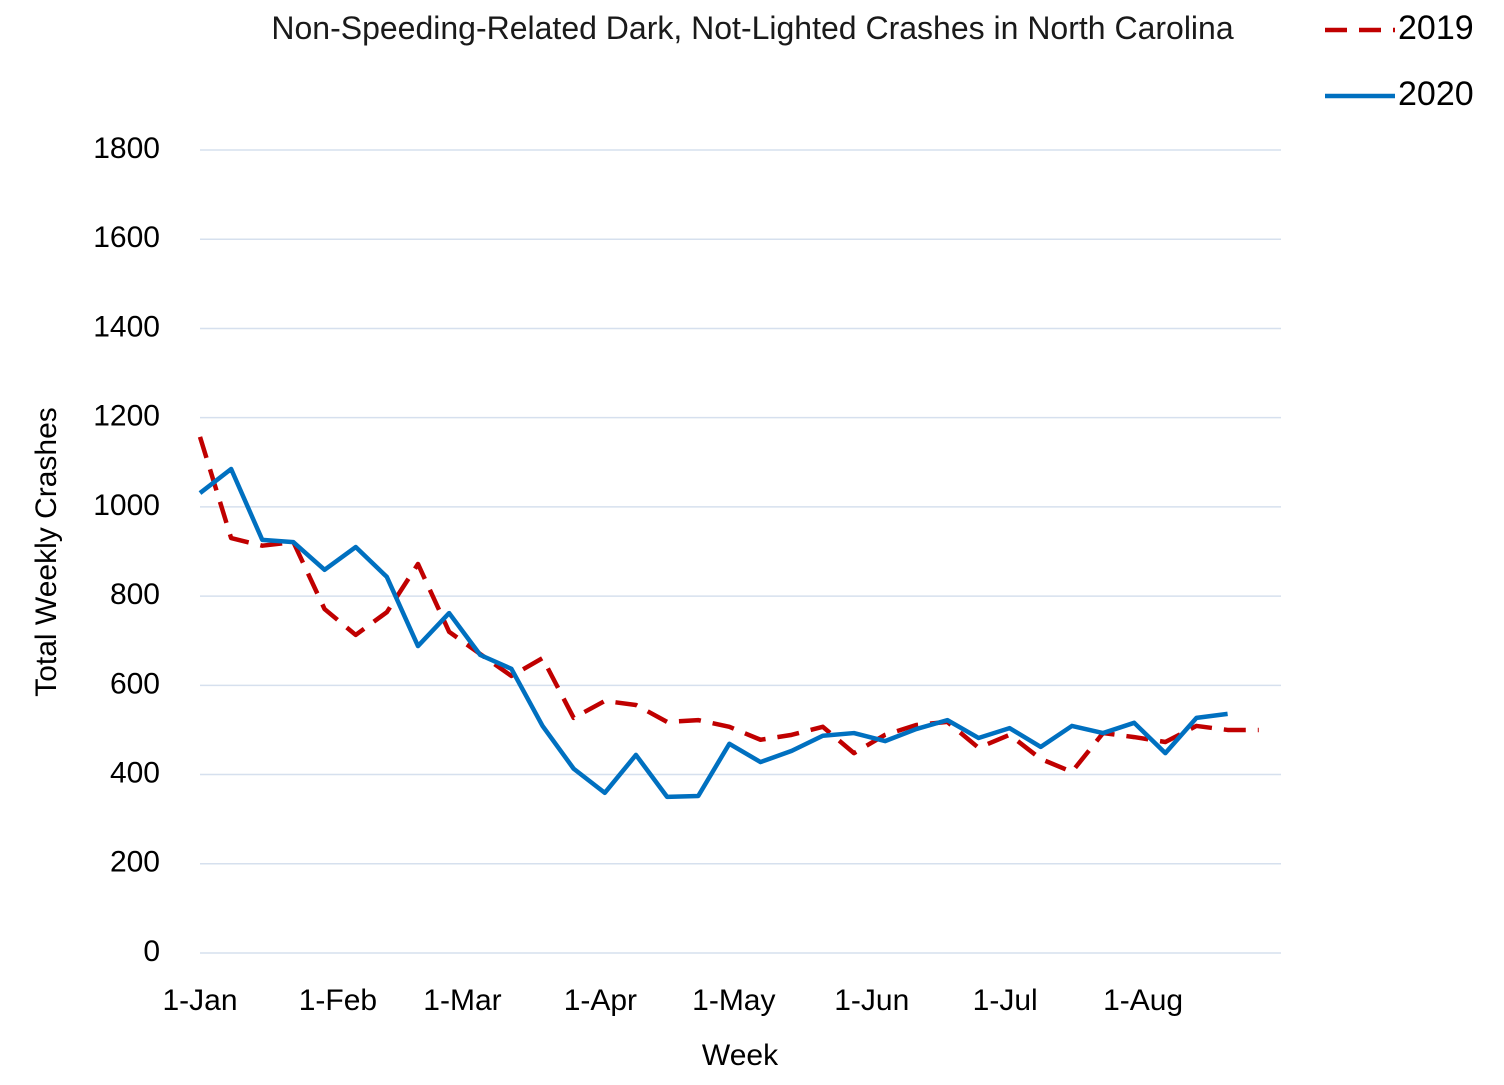  I want to click on x-tick-label: 1-May, so click(733, 1000).